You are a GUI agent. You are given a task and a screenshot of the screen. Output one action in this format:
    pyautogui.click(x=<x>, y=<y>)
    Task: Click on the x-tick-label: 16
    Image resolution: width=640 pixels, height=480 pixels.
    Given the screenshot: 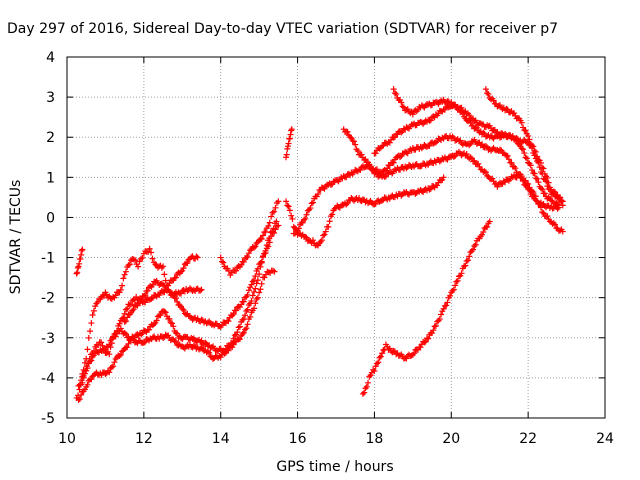 What is the action you would take?
    pyautogui.click(x=298, y=439)
    